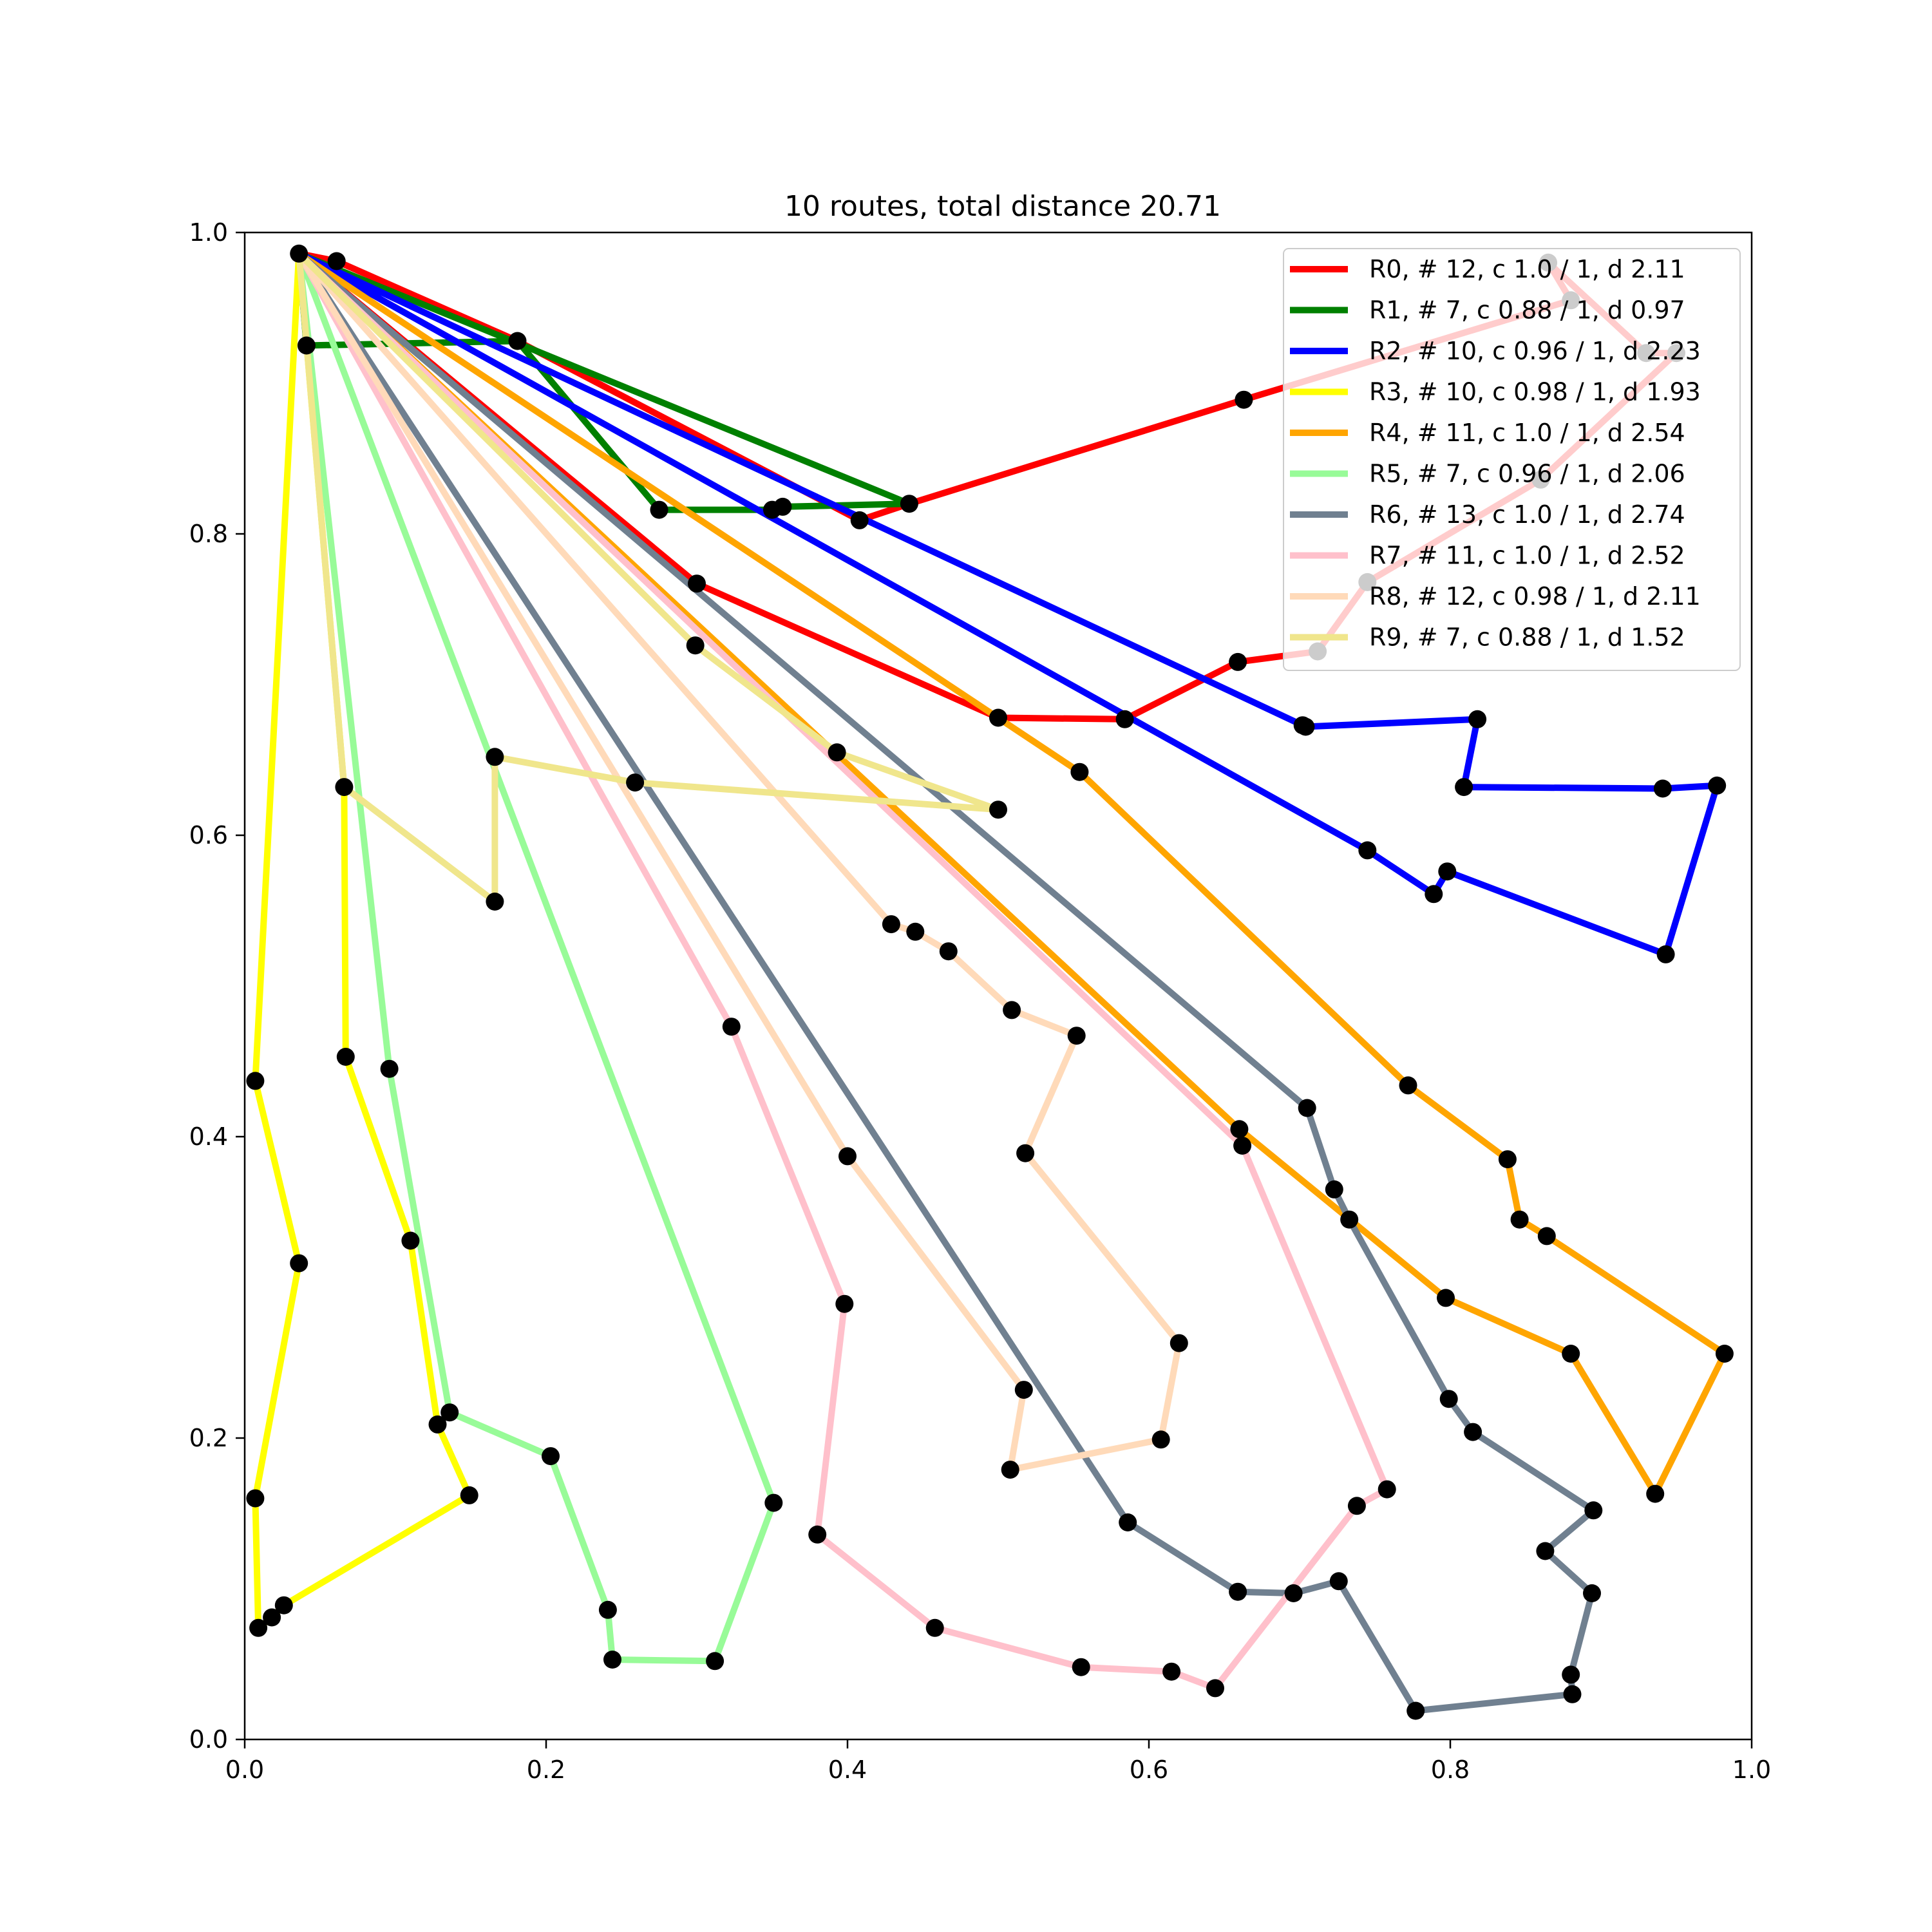 Image resolution: width=1932 pixels, height=1932 pixels. Describe the element at coordinates (1527, 310) in the screenshot. I see `legend-label-r1: R1, # 7, c 0.88 / 1, d 0.97` at that location.